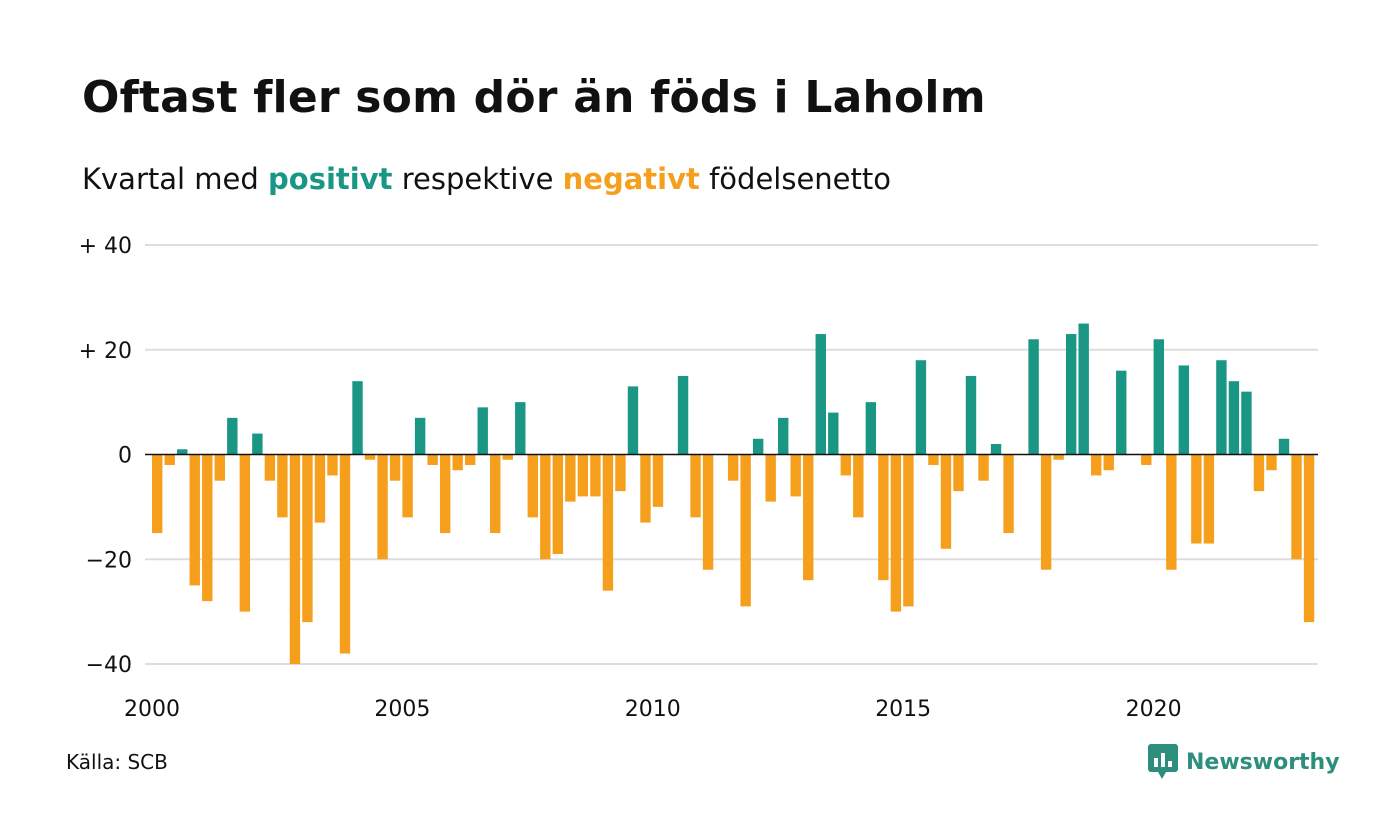  What do you see at coordinates (152, 709) in the screenshot?
I see `x-tick-label: 2000` at bounding box center [152, 709].